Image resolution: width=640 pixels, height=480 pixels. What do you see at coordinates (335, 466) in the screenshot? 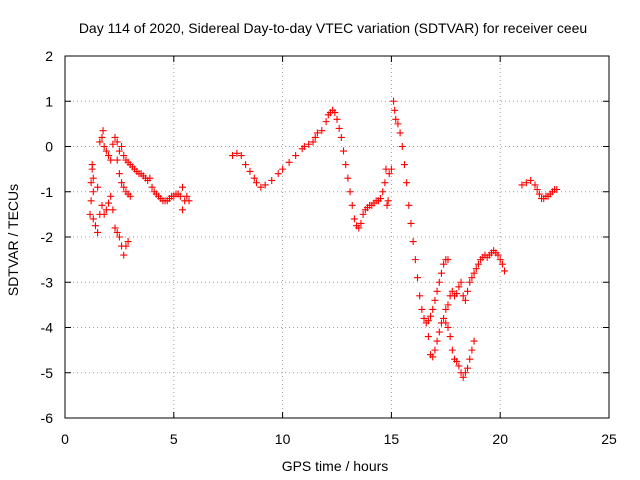
I see `x-axis-label: GPS time / hours` at bounding box center [335, 466].